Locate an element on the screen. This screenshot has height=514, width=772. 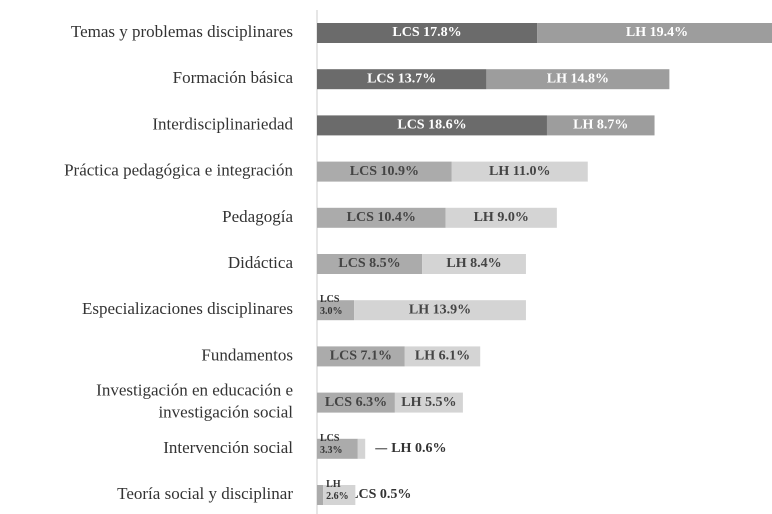
value-label: LH 0.6% is located at coordinates (418, 448).